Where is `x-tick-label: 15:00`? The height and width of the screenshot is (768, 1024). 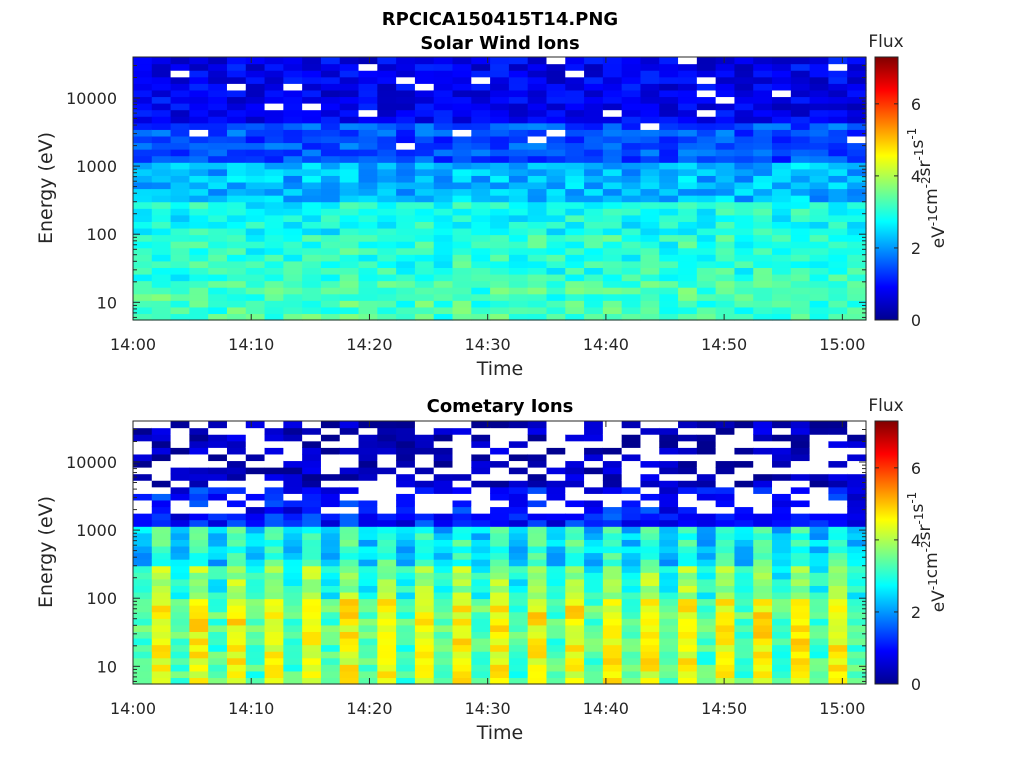
x-tick-label: 15:00 is located at coordinates (842, 344).